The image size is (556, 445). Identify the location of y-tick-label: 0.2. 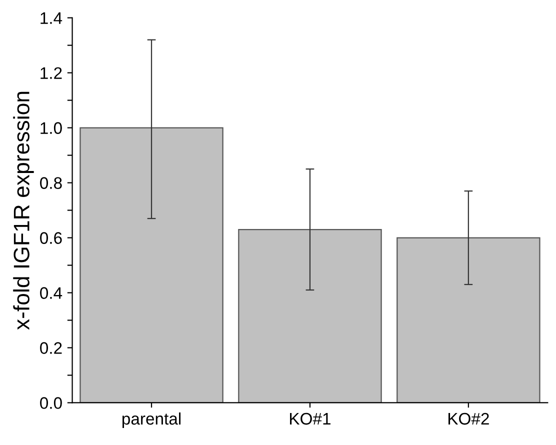
(51, 348).